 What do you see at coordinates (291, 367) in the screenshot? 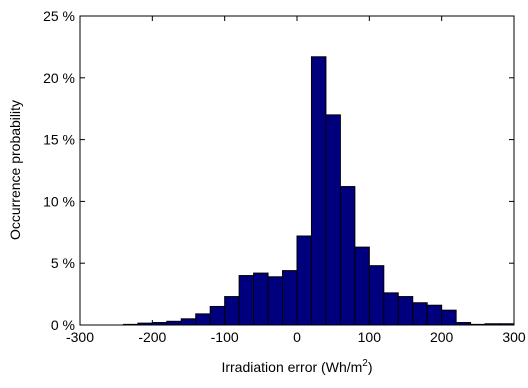
I see `x-axis-label-main: Irradiation error (Wh/m` at bounding box center [291, 367].